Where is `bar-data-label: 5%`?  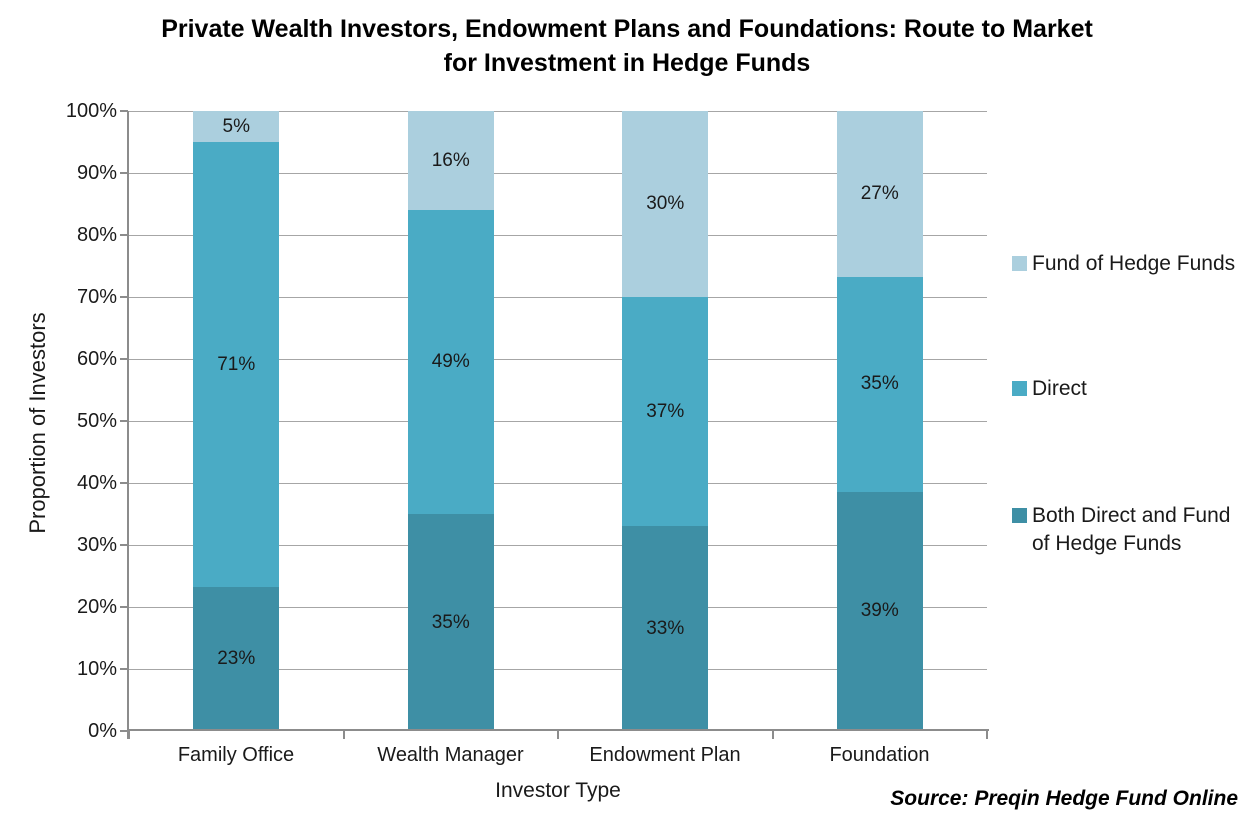
bar-data-label: 5% is located at coordinates (236, 126).